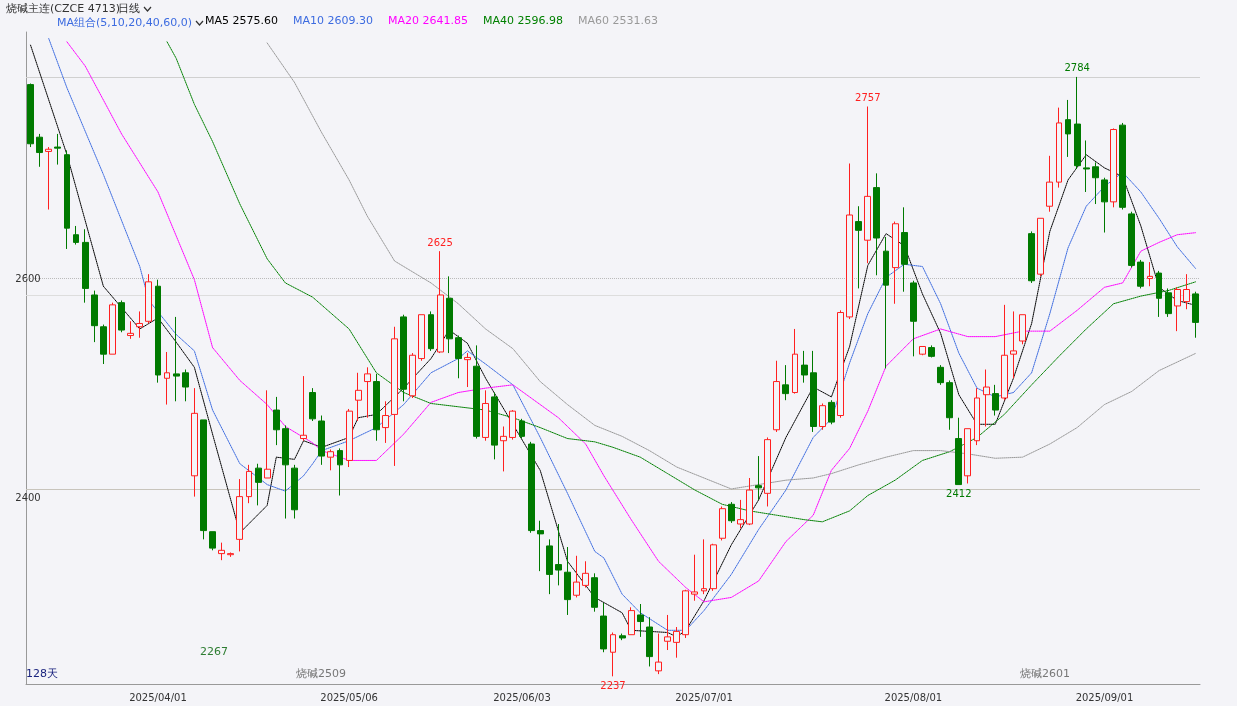 The image size is (1237, 706). What do you see at coordinates (613, 685) in the screenshot?
I see `annotation: 2237` at bounding box center [613, 685].